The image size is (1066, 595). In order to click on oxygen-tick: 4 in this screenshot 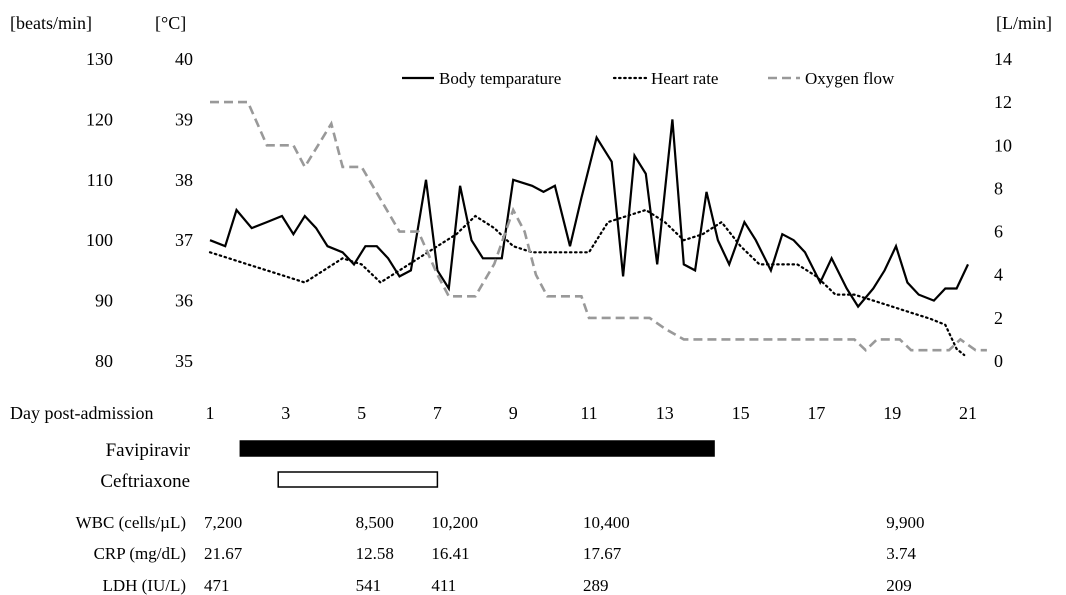, I will do `click(998, 275)`.